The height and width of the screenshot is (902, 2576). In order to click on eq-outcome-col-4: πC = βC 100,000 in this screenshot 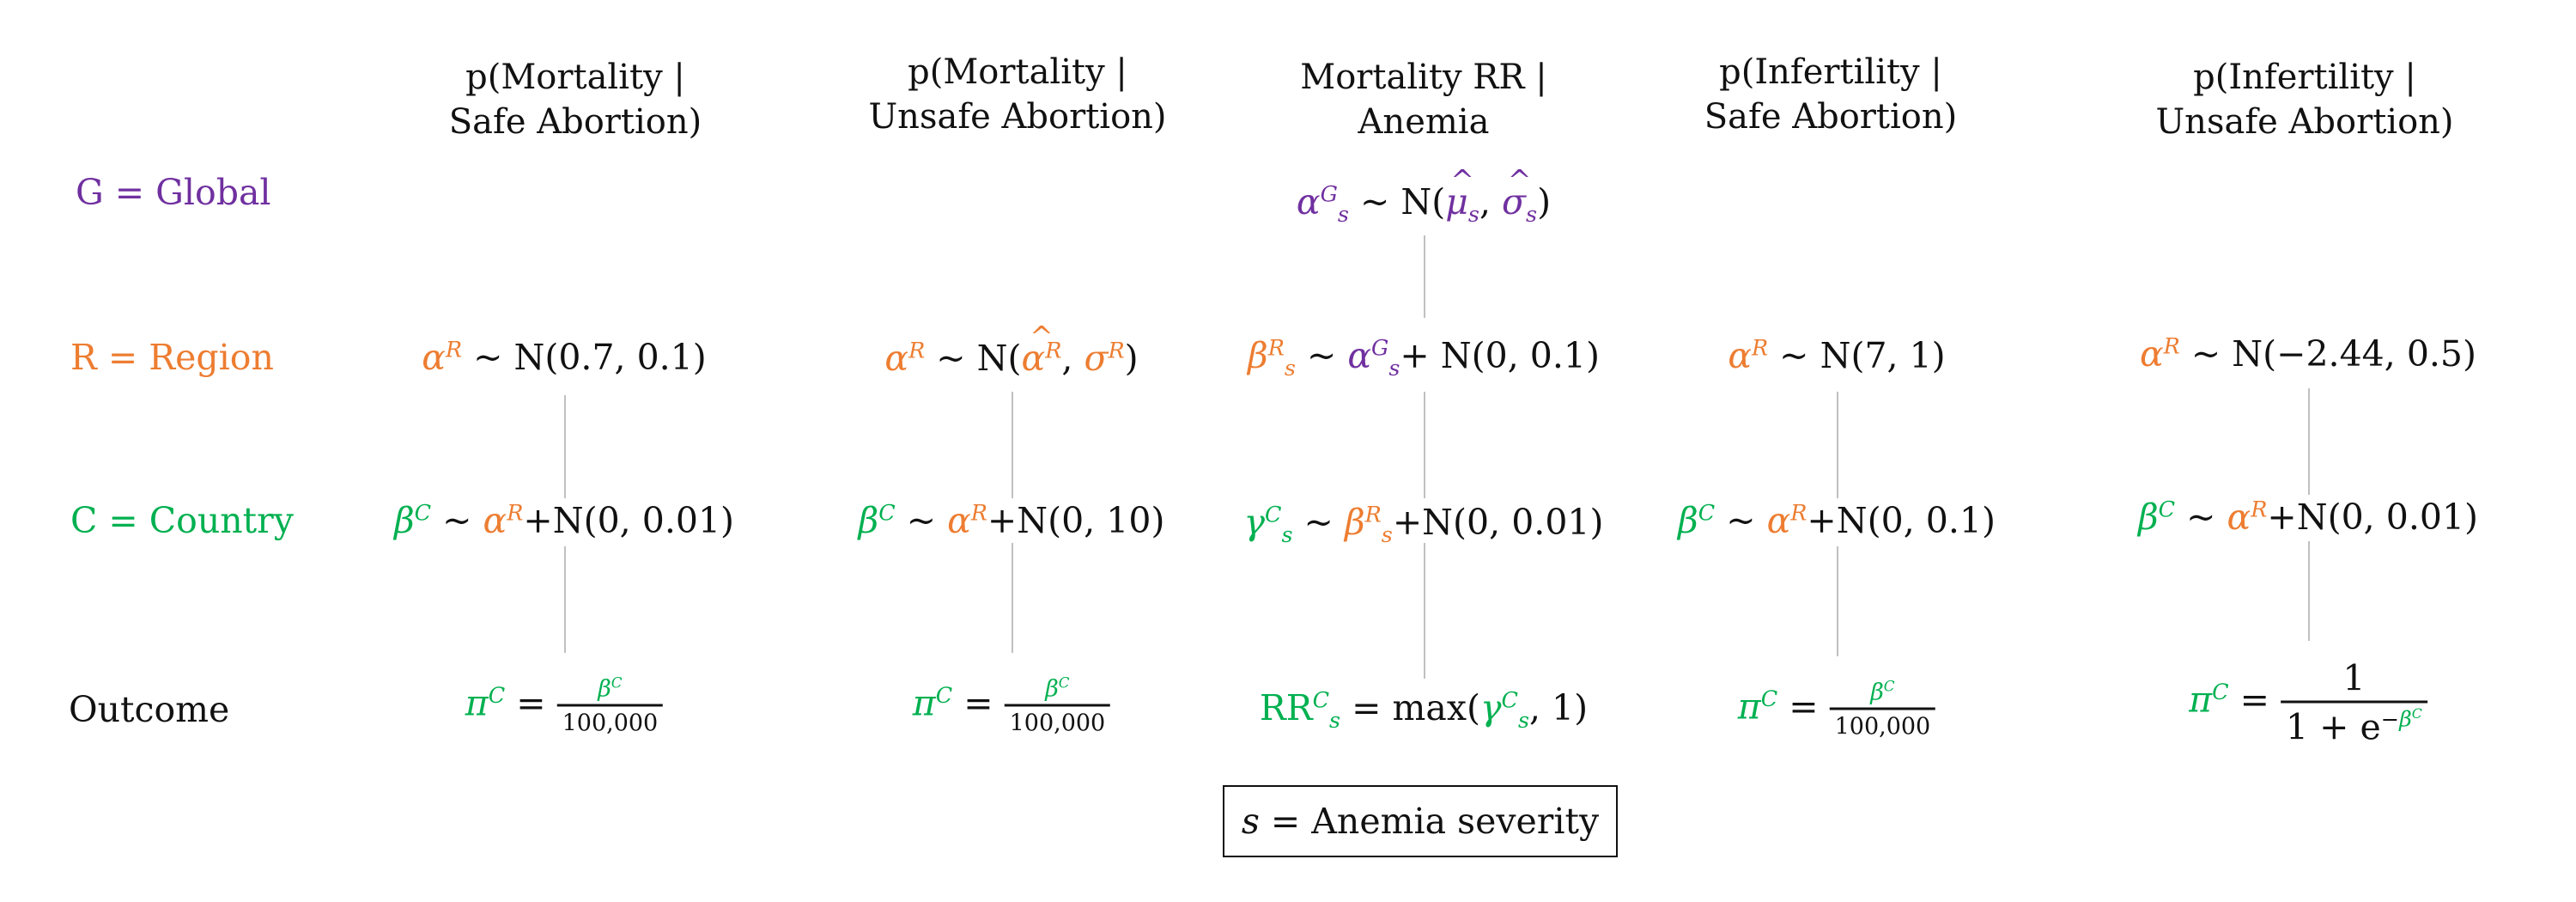, I will do `click(1837, 709)`.